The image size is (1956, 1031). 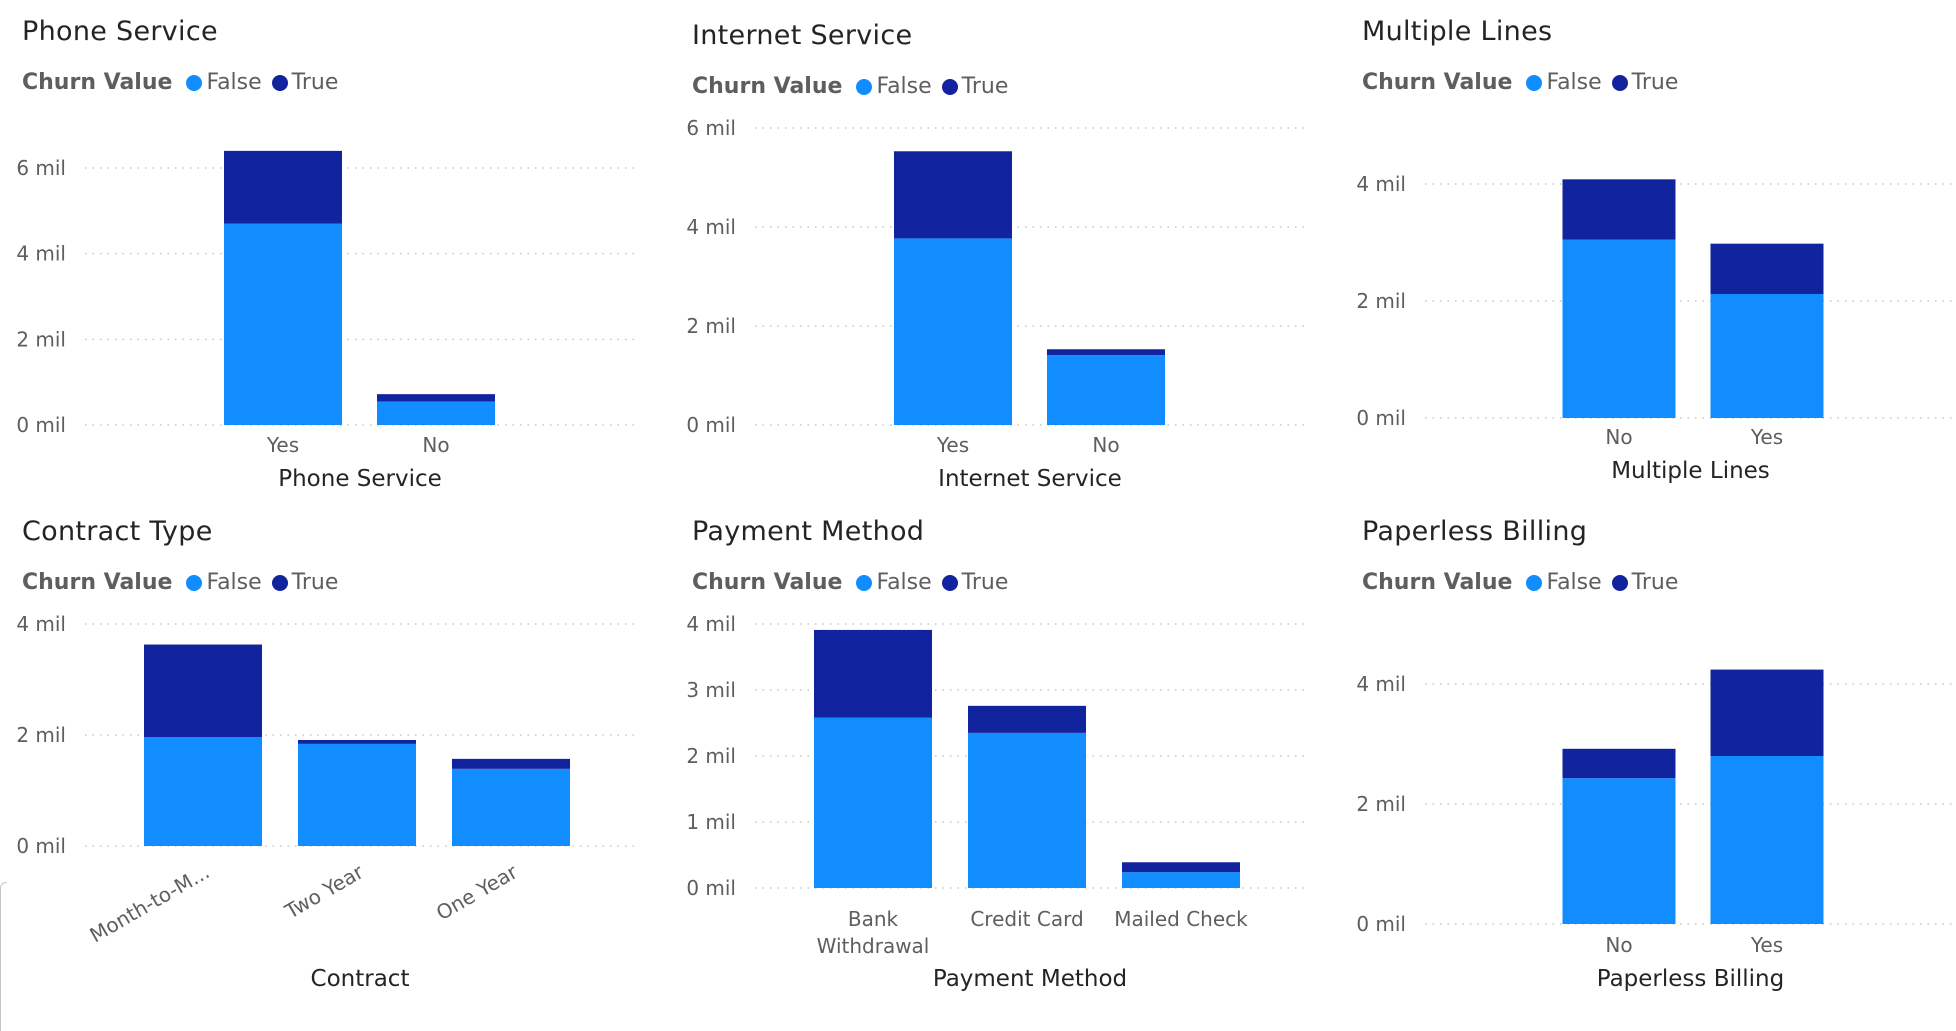 What do you see at coordinates (873, 932) in the screenshot?
I see `x-tick-label-text: Bank Withdrawal` at bounding box center [873, 932].